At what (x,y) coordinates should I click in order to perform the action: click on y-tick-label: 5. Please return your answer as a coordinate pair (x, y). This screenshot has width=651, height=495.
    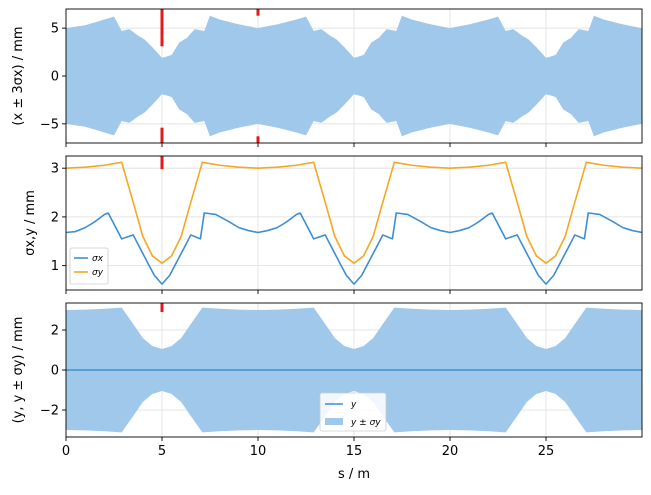
    Looking at the image, I should click on (55, 29).